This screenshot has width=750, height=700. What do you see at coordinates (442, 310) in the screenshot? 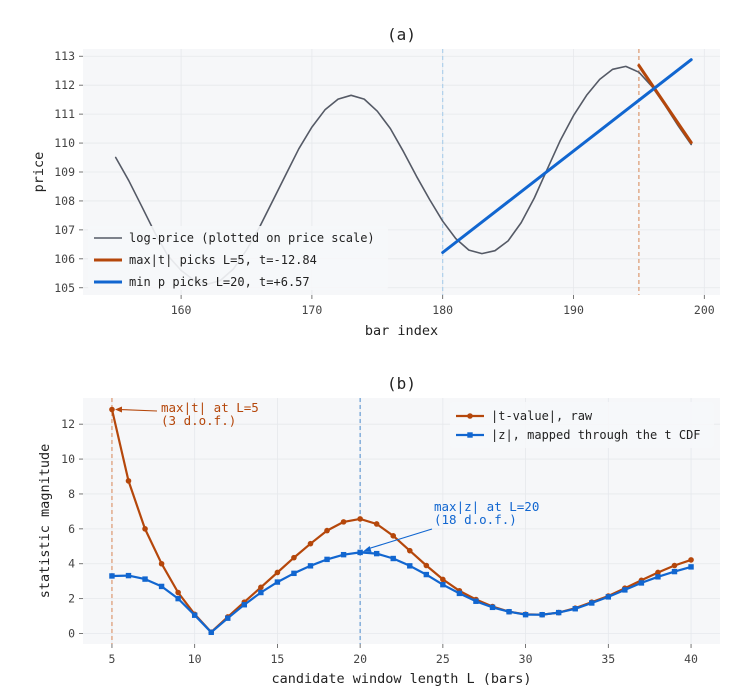
I see `x-tick-label: 180` at bounding box center [442, 310].